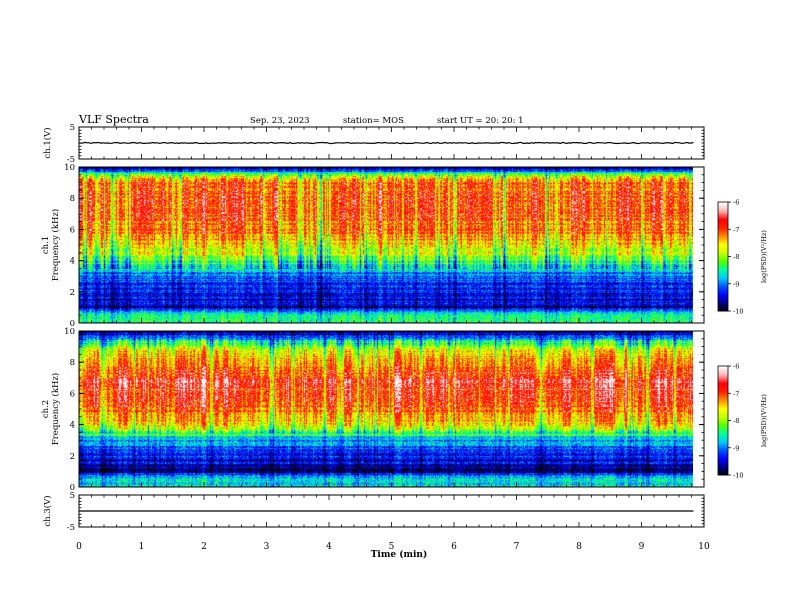  I want to click on x-tick-label: 9, so click(642, 547).